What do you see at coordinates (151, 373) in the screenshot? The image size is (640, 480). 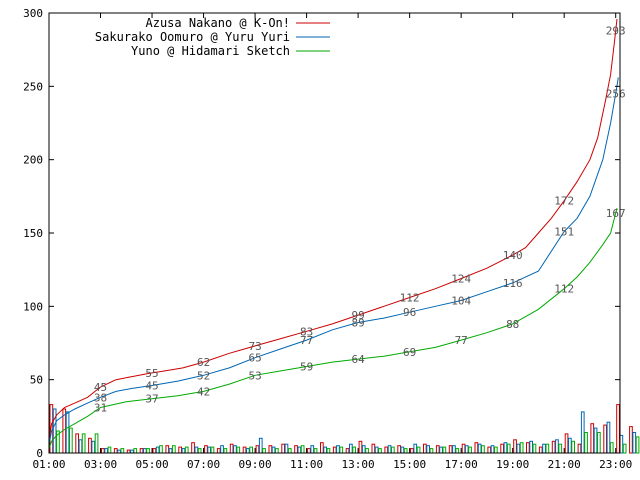 I see `data-label-1-2: 55` at bounding box center [151, 373].